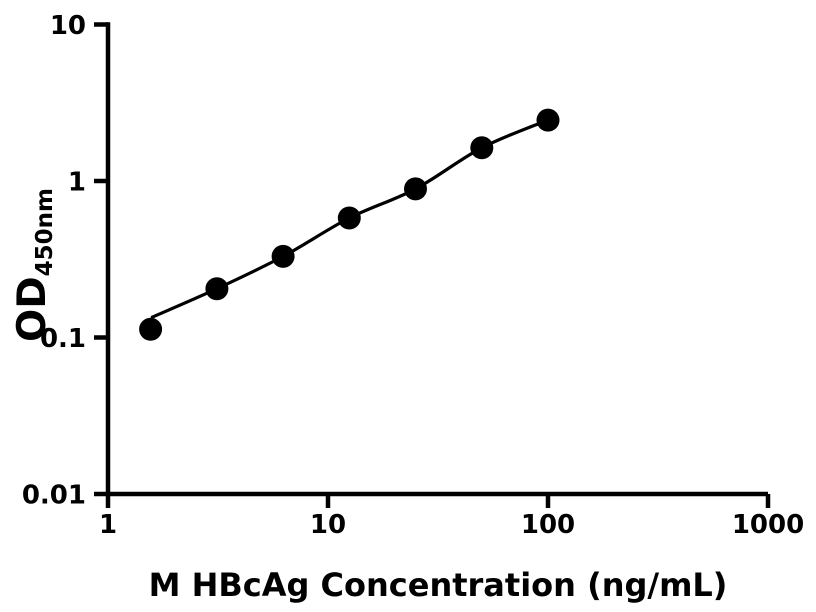  I want to click on y-axis-title-subscript: 450nm, so click(45, 232).